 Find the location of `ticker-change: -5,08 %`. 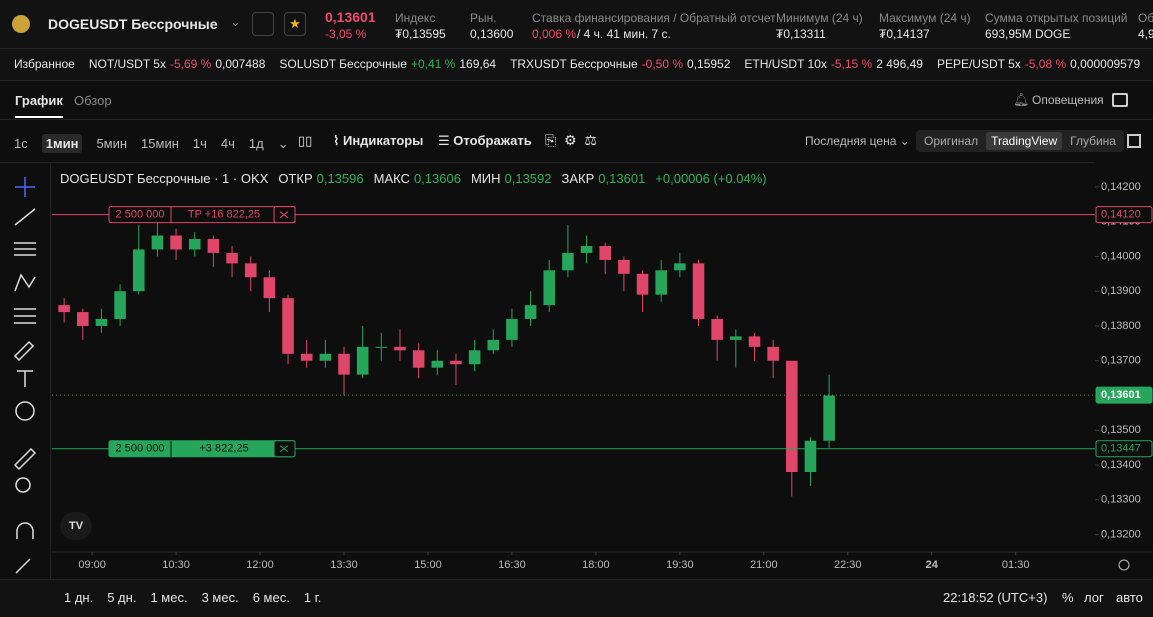

ticker-change: -5,08 % is located at coordinates (1045, 64).